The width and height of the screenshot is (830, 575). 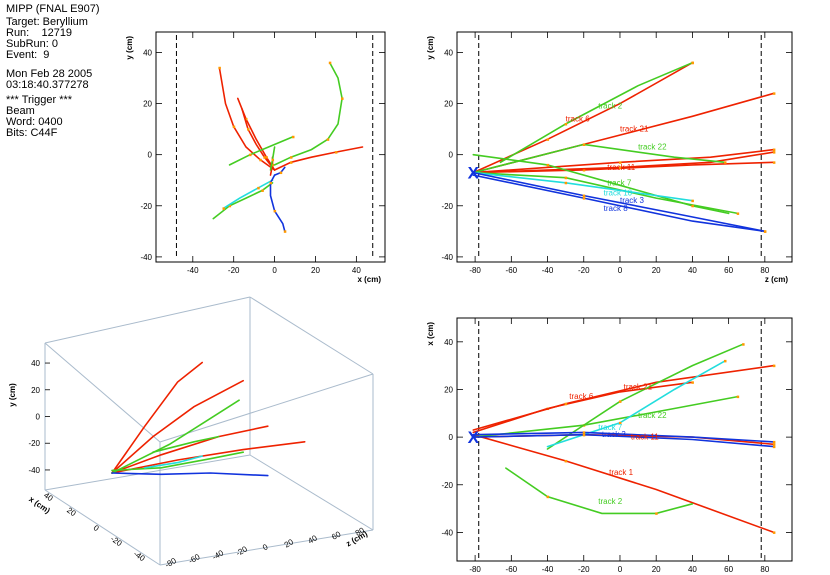 I want to click on y-axis-label: x (cm), so click(x=430, y=334).